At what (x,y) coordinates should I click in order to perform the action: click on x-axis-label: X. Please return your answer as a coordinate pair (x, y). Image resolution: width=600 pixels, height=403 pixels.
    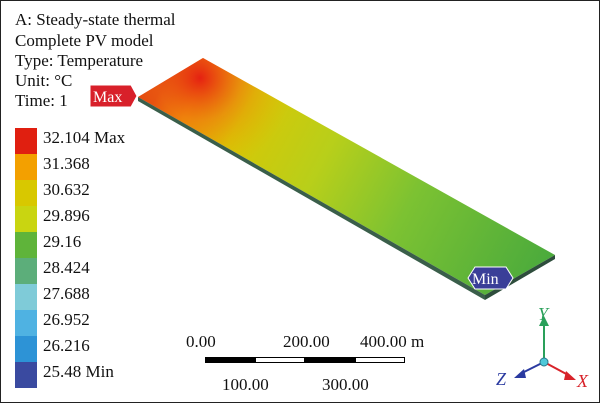
    Looking at the image, I should click on (582, 381).